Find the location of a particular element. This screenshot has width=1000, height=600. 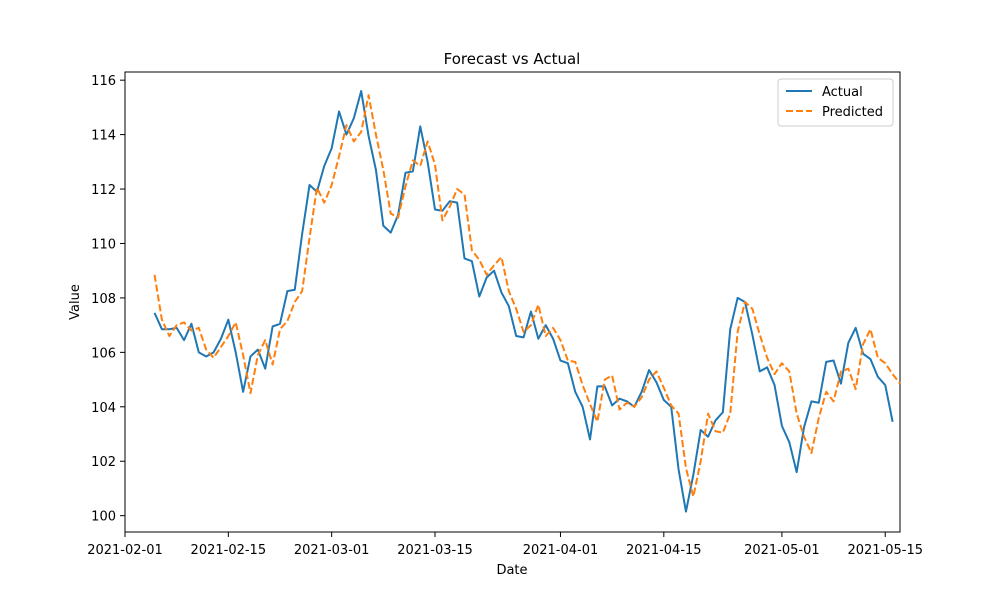

x-tick-label: 2021-05-01 is located at coordinates (782, 550).